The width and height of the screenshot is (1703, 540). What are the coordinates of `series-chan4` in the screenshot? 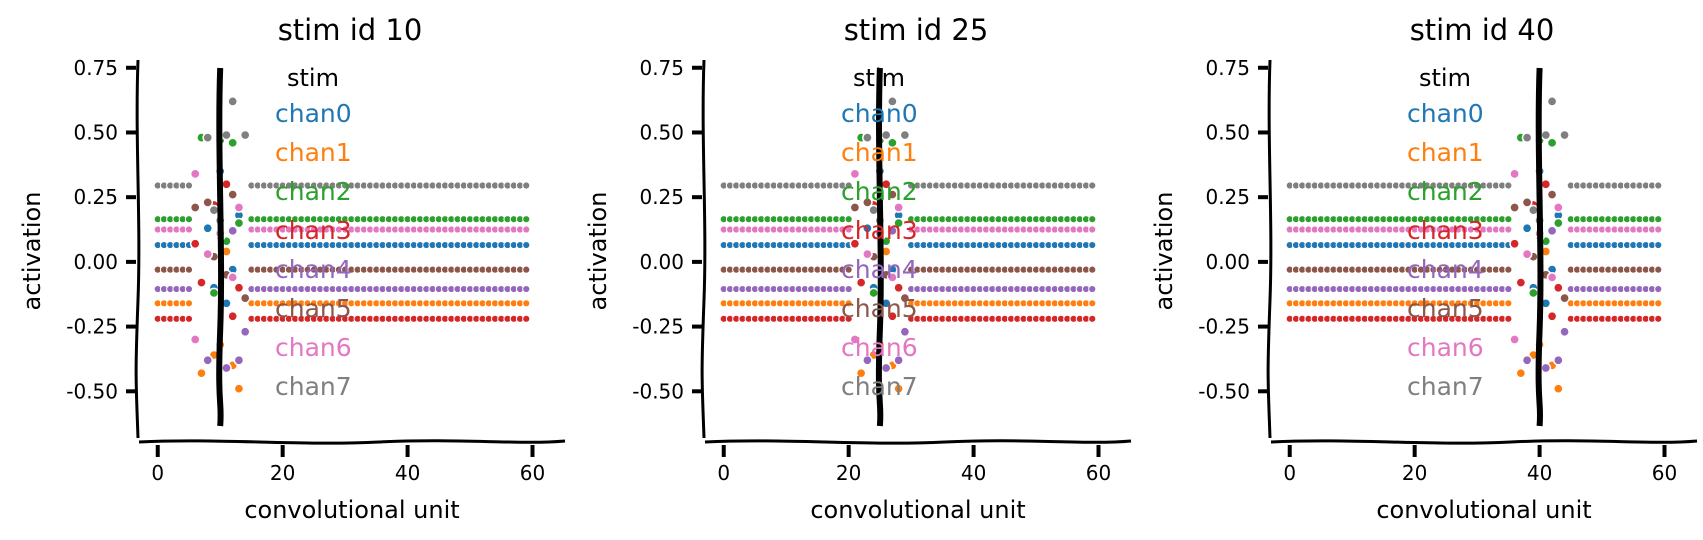 It's located at (908, 299).